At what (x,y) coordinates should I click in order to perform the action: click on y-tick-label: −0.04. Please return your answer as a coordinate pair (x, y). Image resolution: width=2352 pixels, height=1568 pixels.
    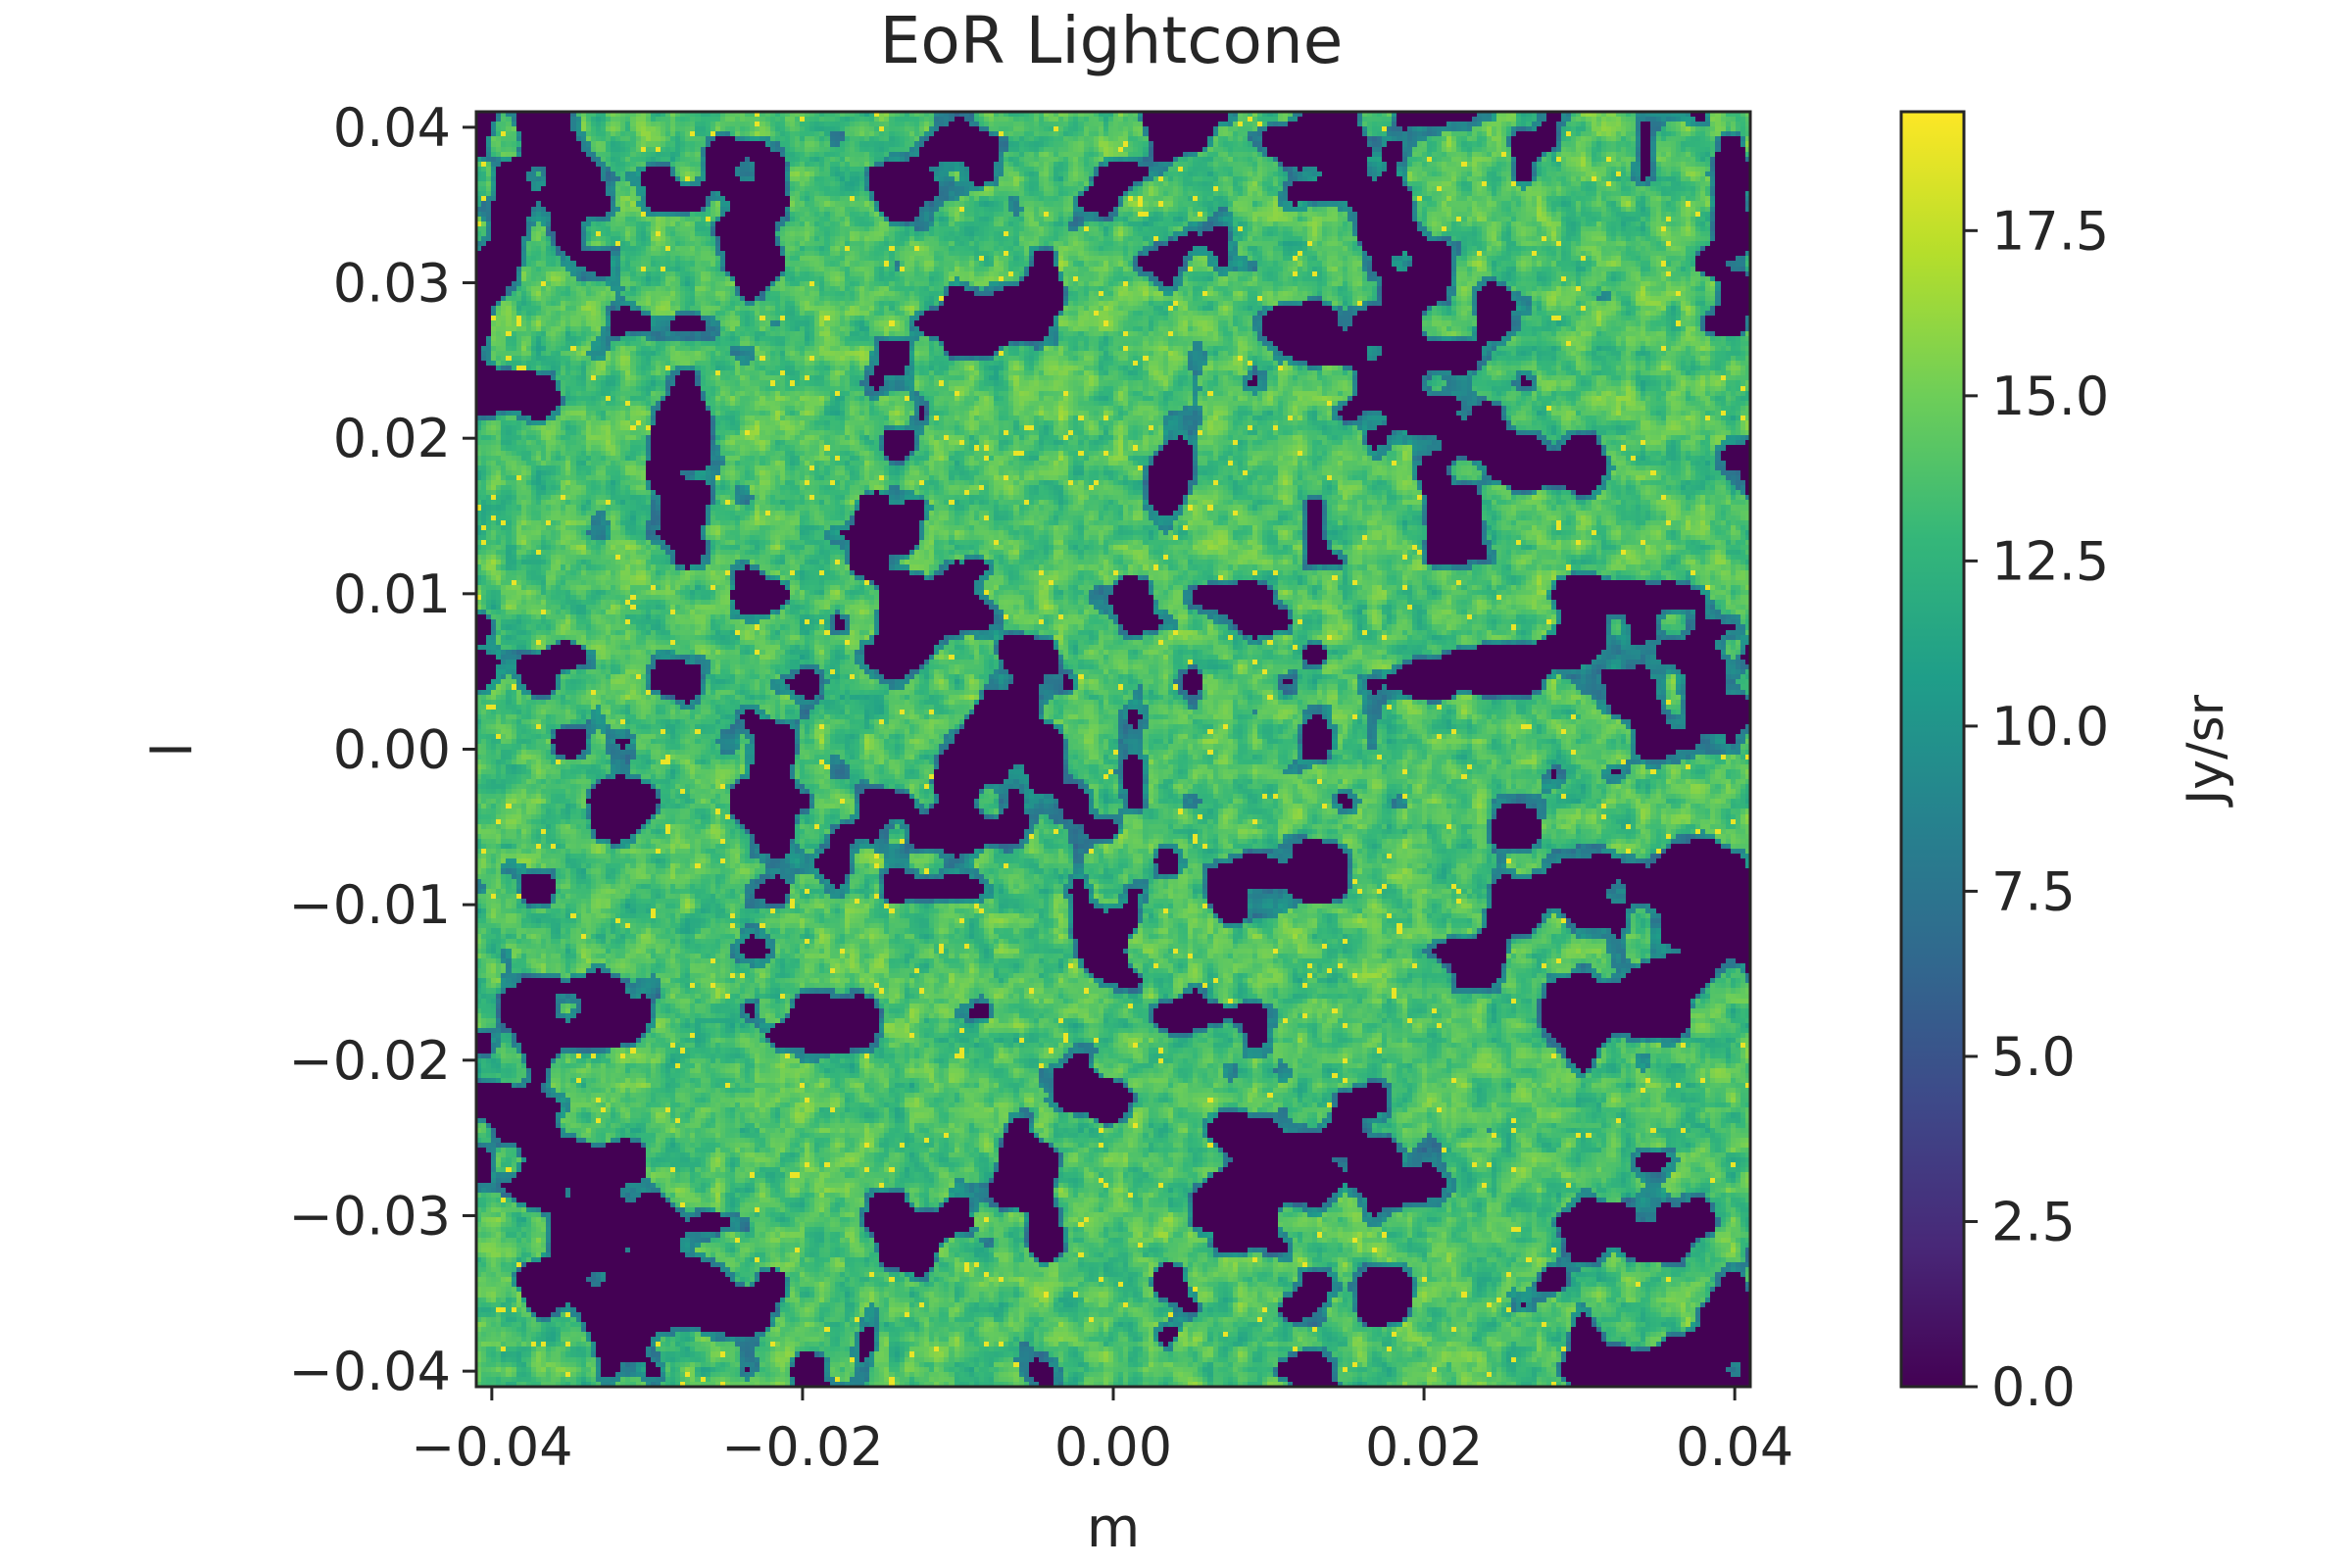
    Looking at the image, I should click on (370, 1371).